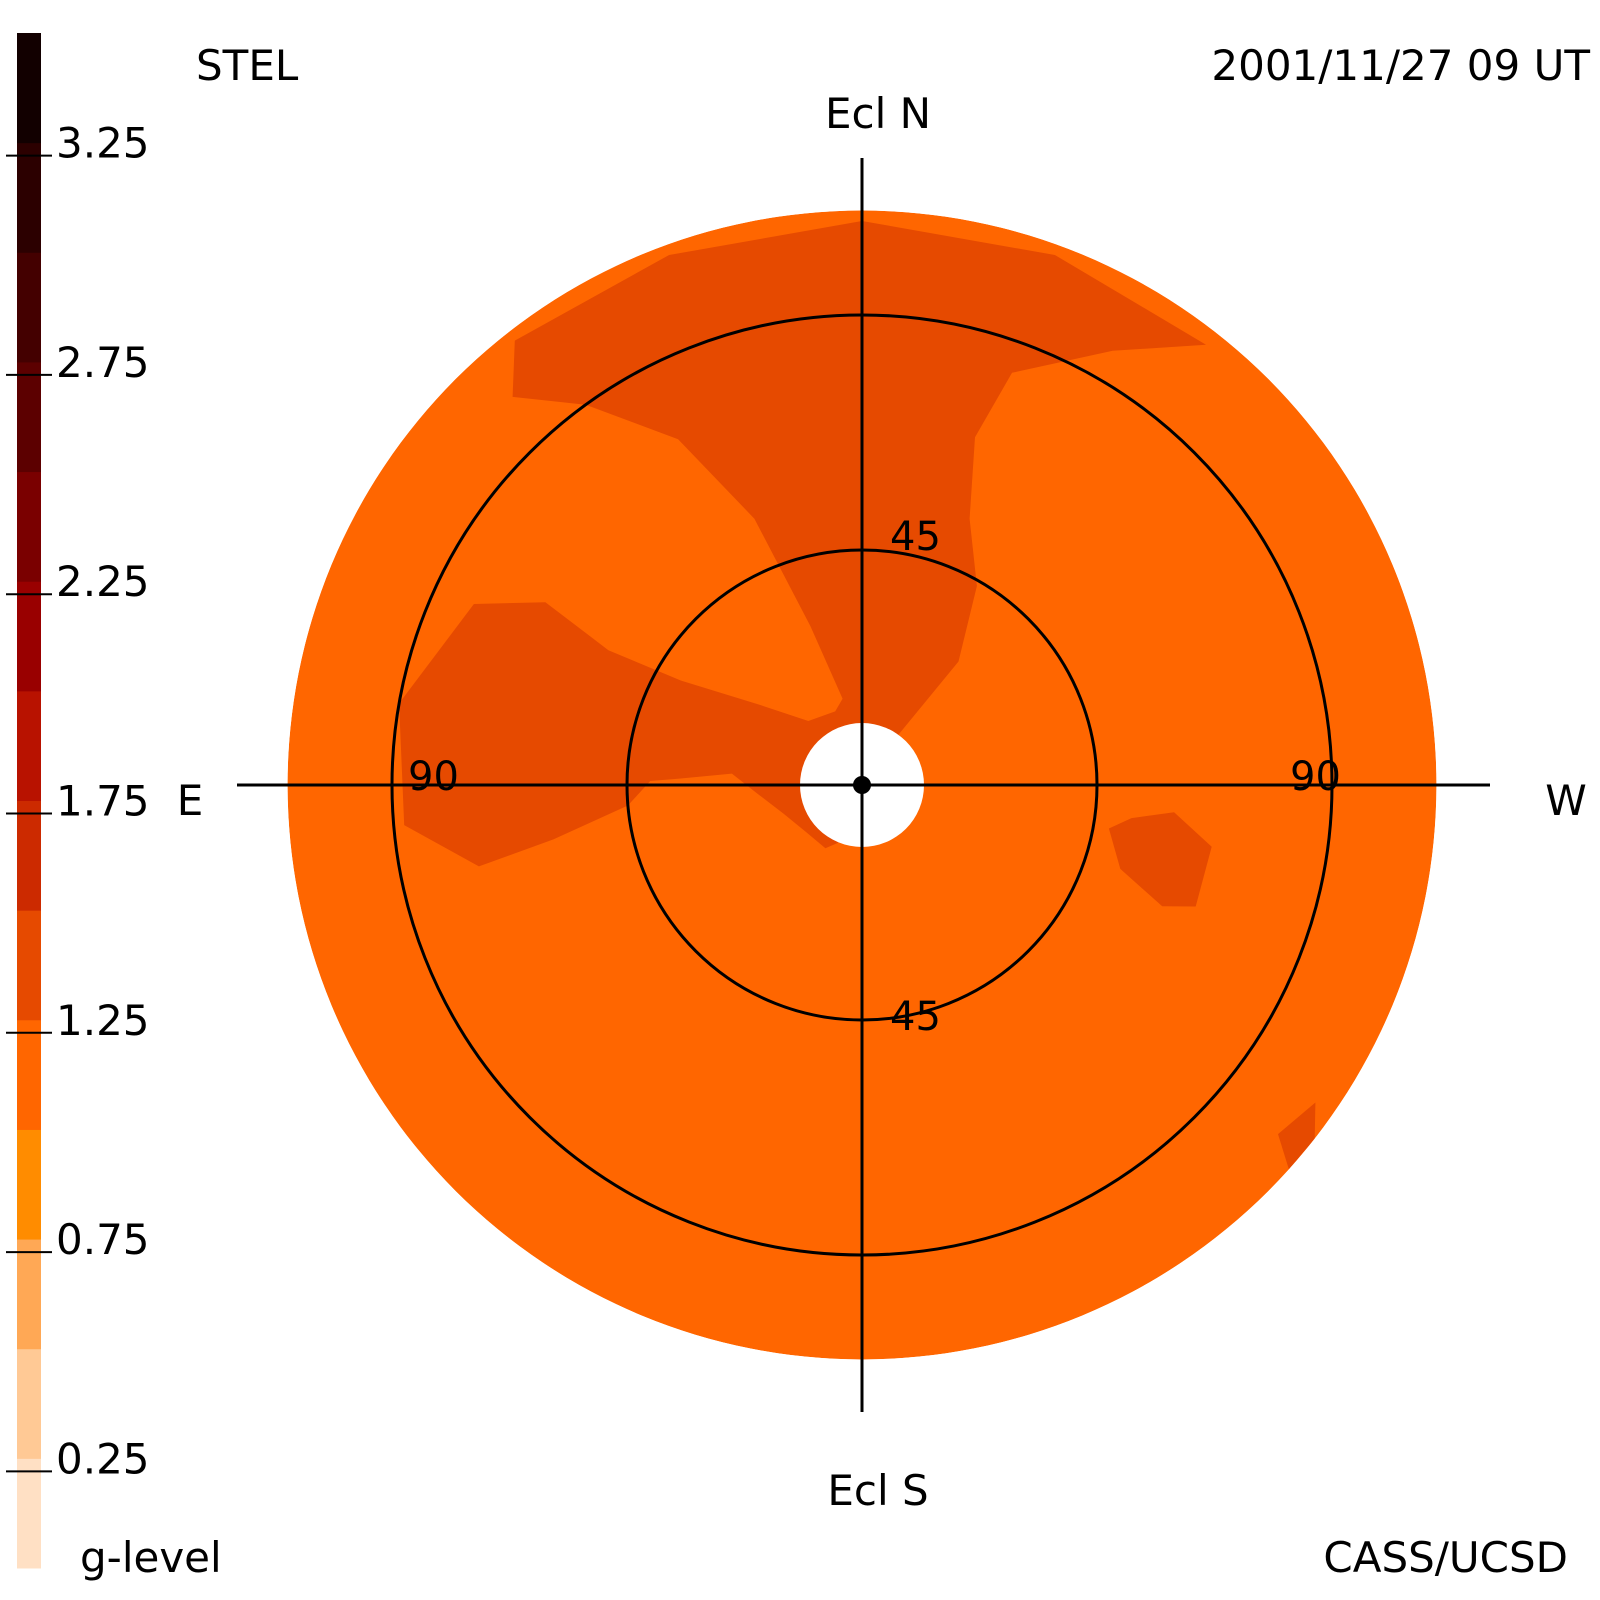  What do you see at coordinates (1315, 777) in the screenshot?
I see `elongation-label-west: 90` at bounding box center [1315, 777].